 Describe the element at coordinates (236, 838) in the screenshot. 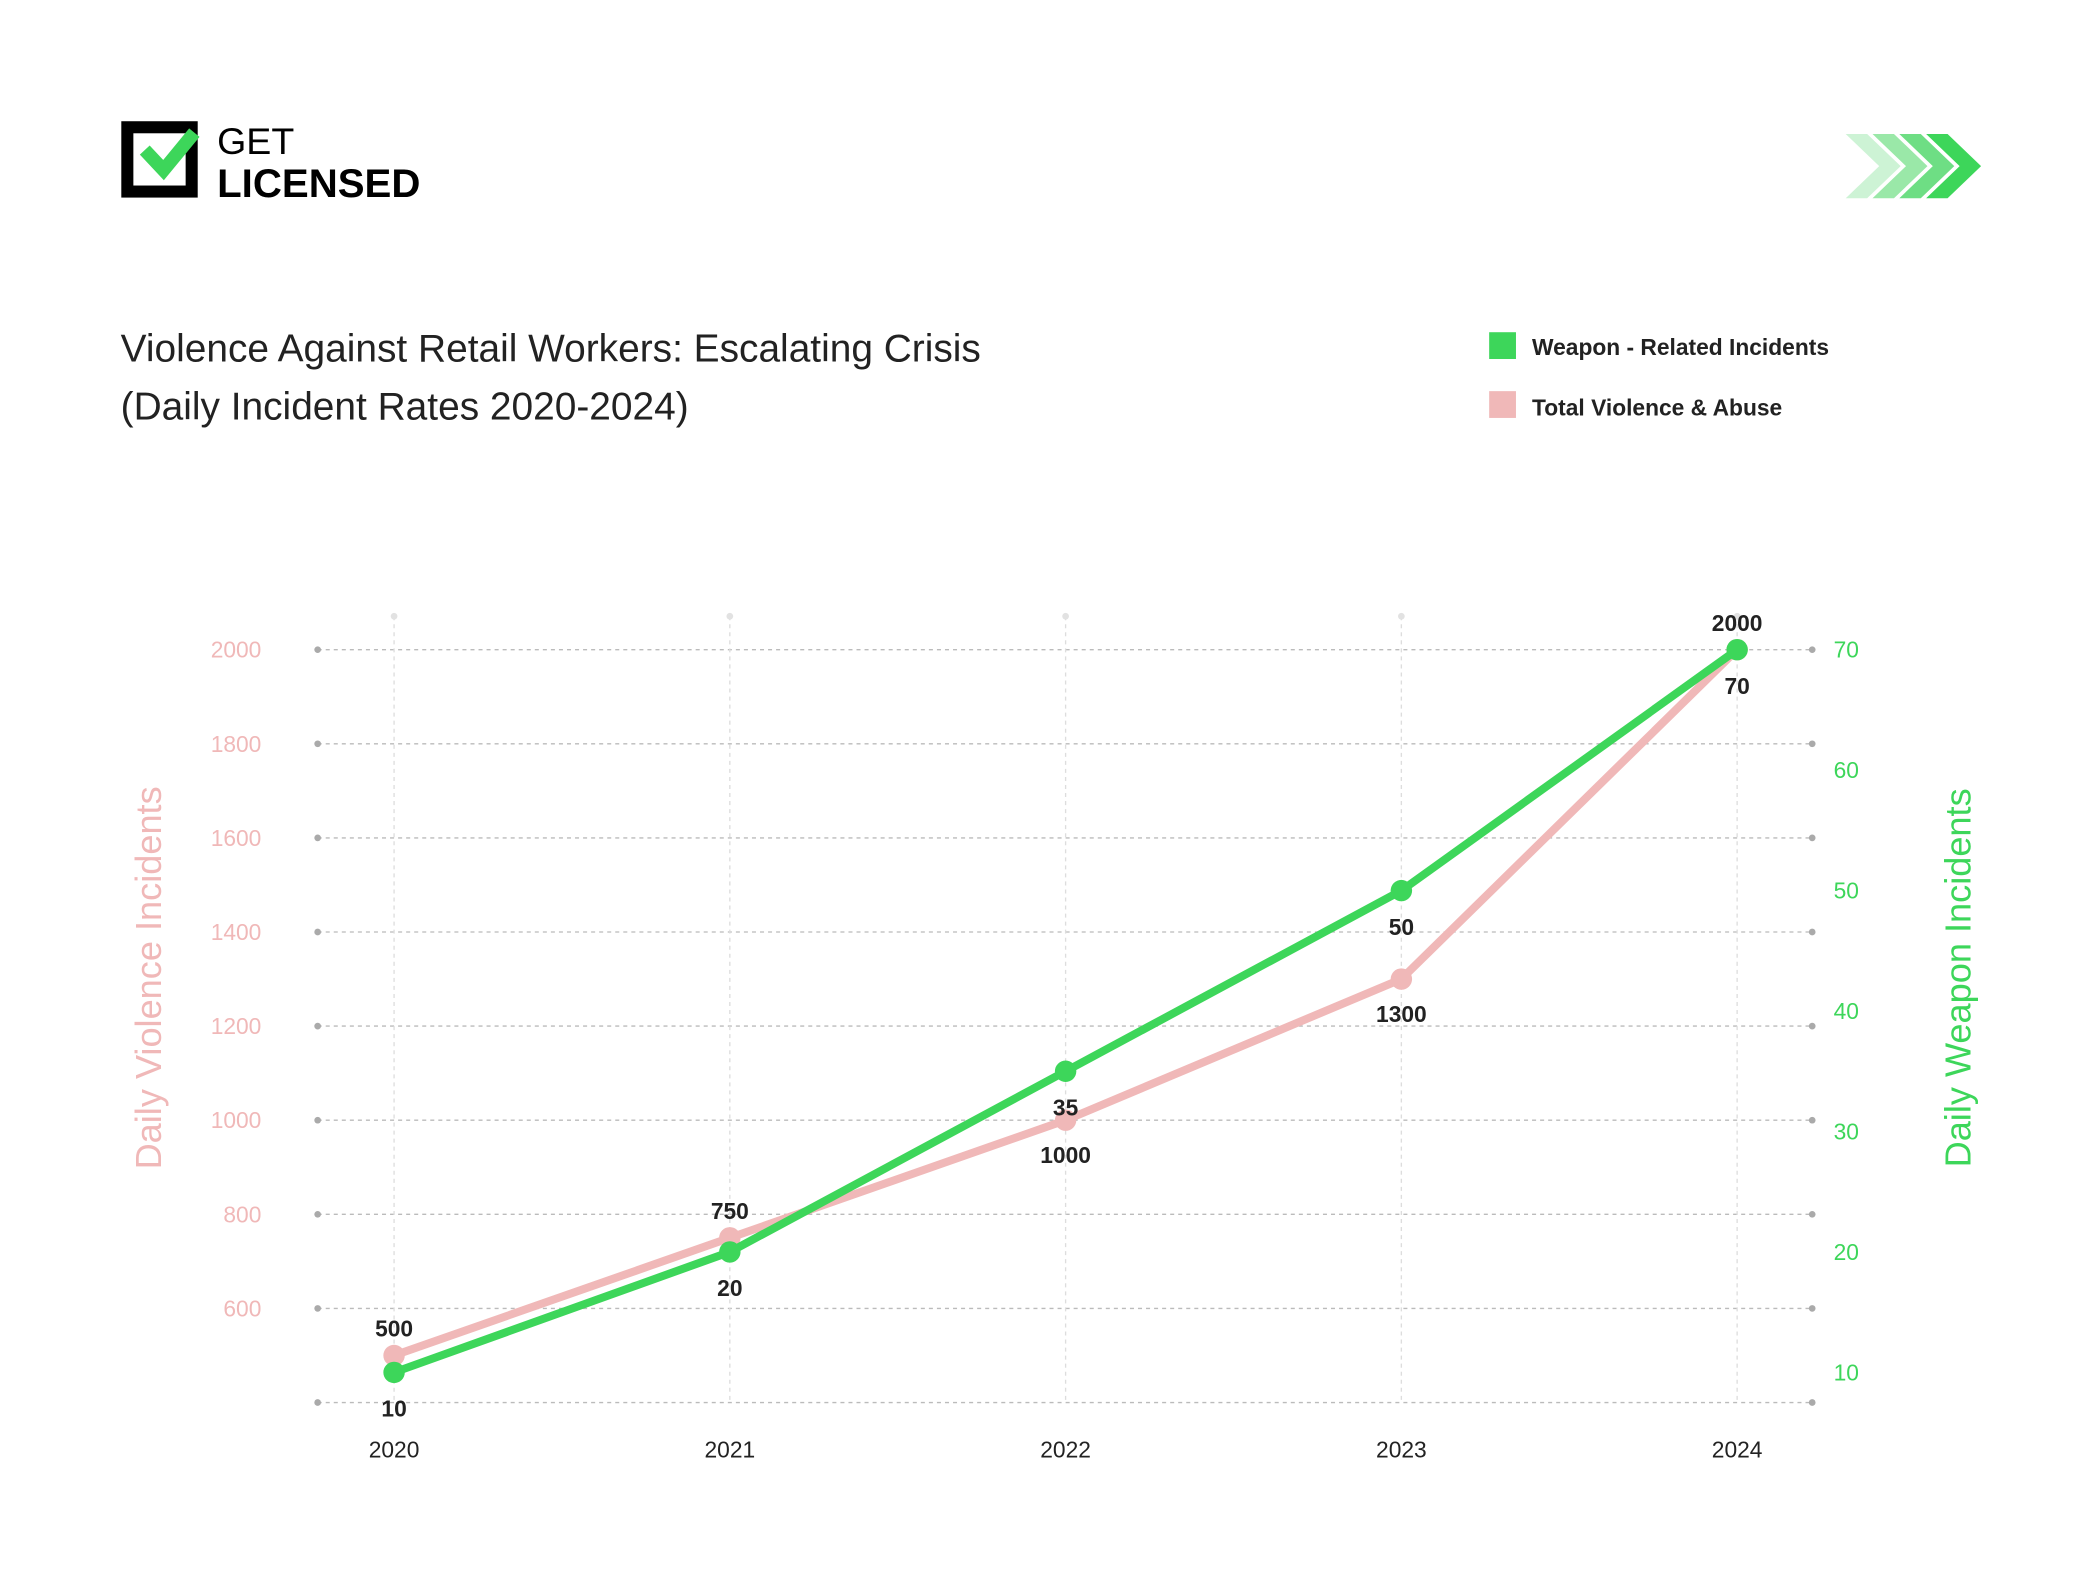

I see `y-left-tick-label: 1600` at that location.